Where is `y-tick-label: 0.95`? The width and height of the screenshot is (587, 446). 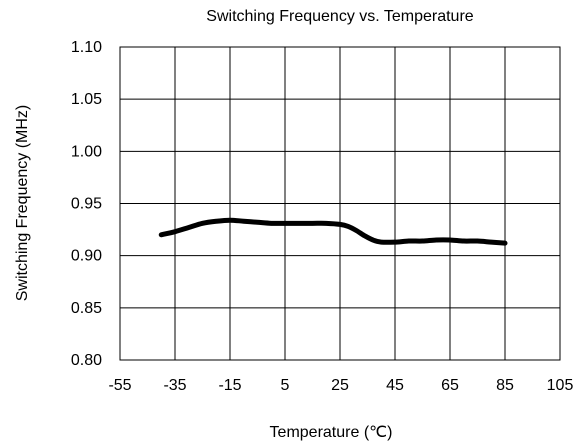
y-tick-label: 0.95 is located at coordinates (86, 204).